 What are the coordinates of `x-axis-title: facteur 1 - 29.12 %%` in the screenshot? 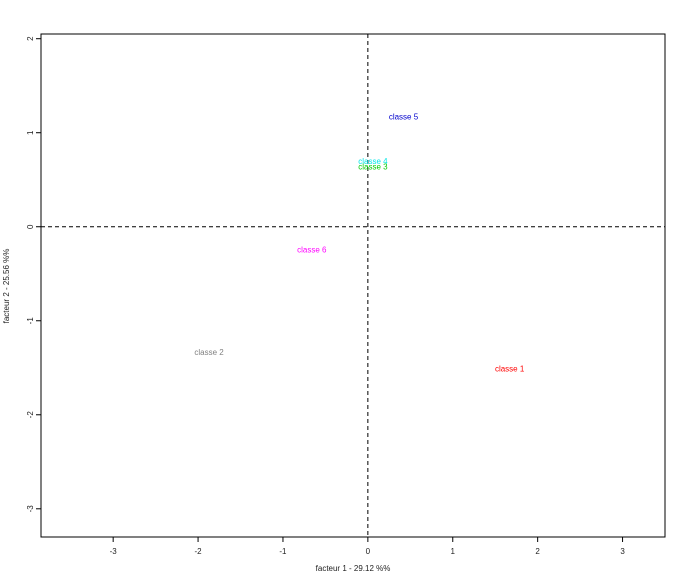 It's located at (353, 568).